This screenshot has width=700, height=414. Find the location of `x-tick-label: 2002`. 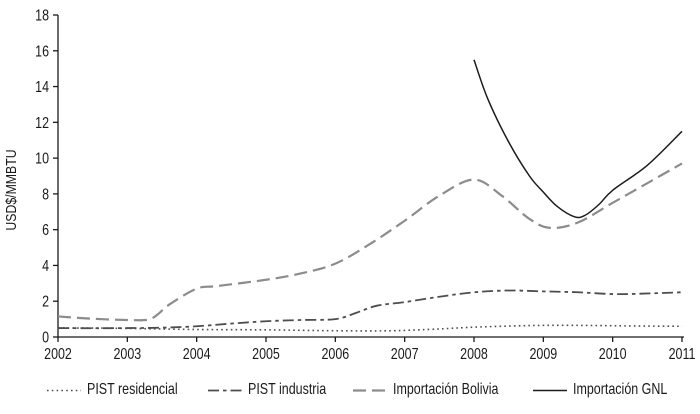

x-tick-label: 2002 is located at coordinates (58, 355).